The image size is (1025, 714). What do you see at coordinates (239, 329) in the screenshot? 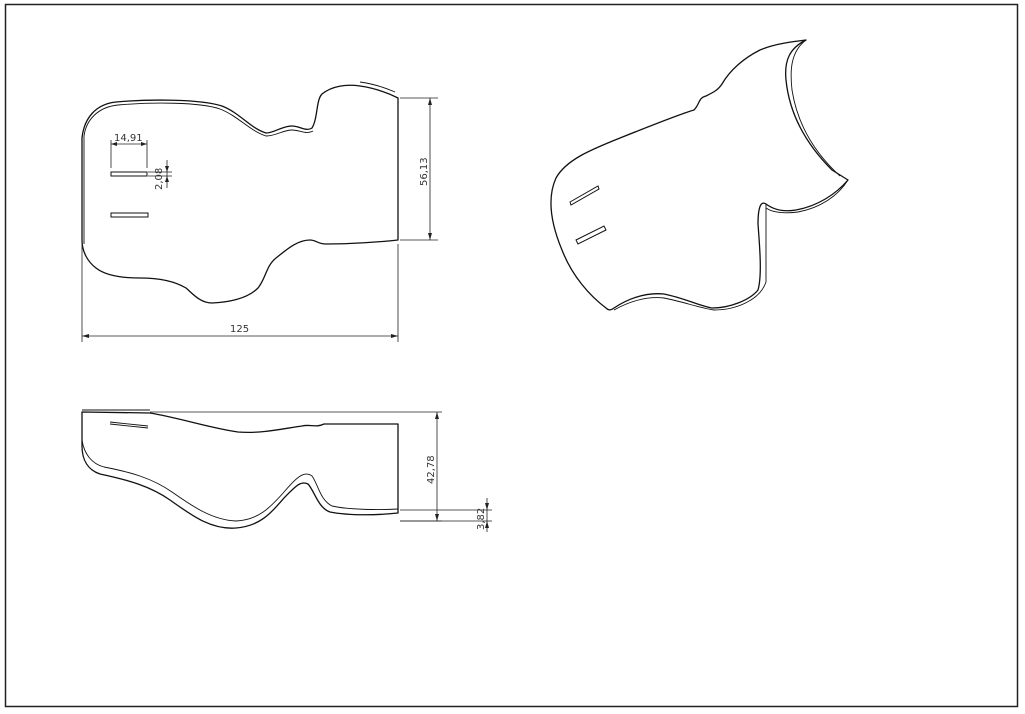
I see `dim-overall-length-label: 125` at bounding box center [239, 329].